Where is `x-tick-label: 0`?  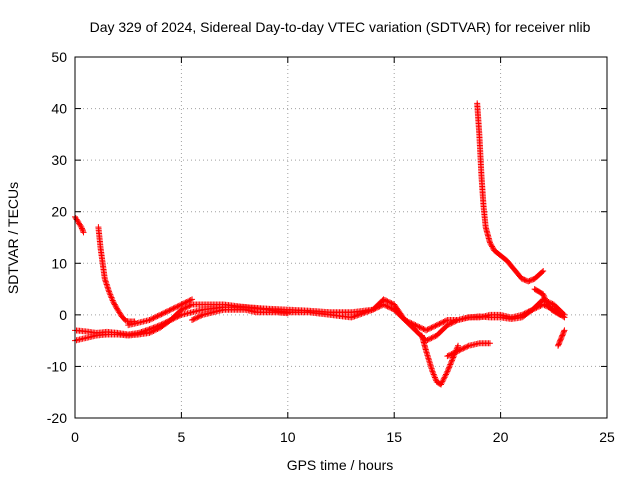 x-tick-label: 0 is located at coordinates (75, 437).